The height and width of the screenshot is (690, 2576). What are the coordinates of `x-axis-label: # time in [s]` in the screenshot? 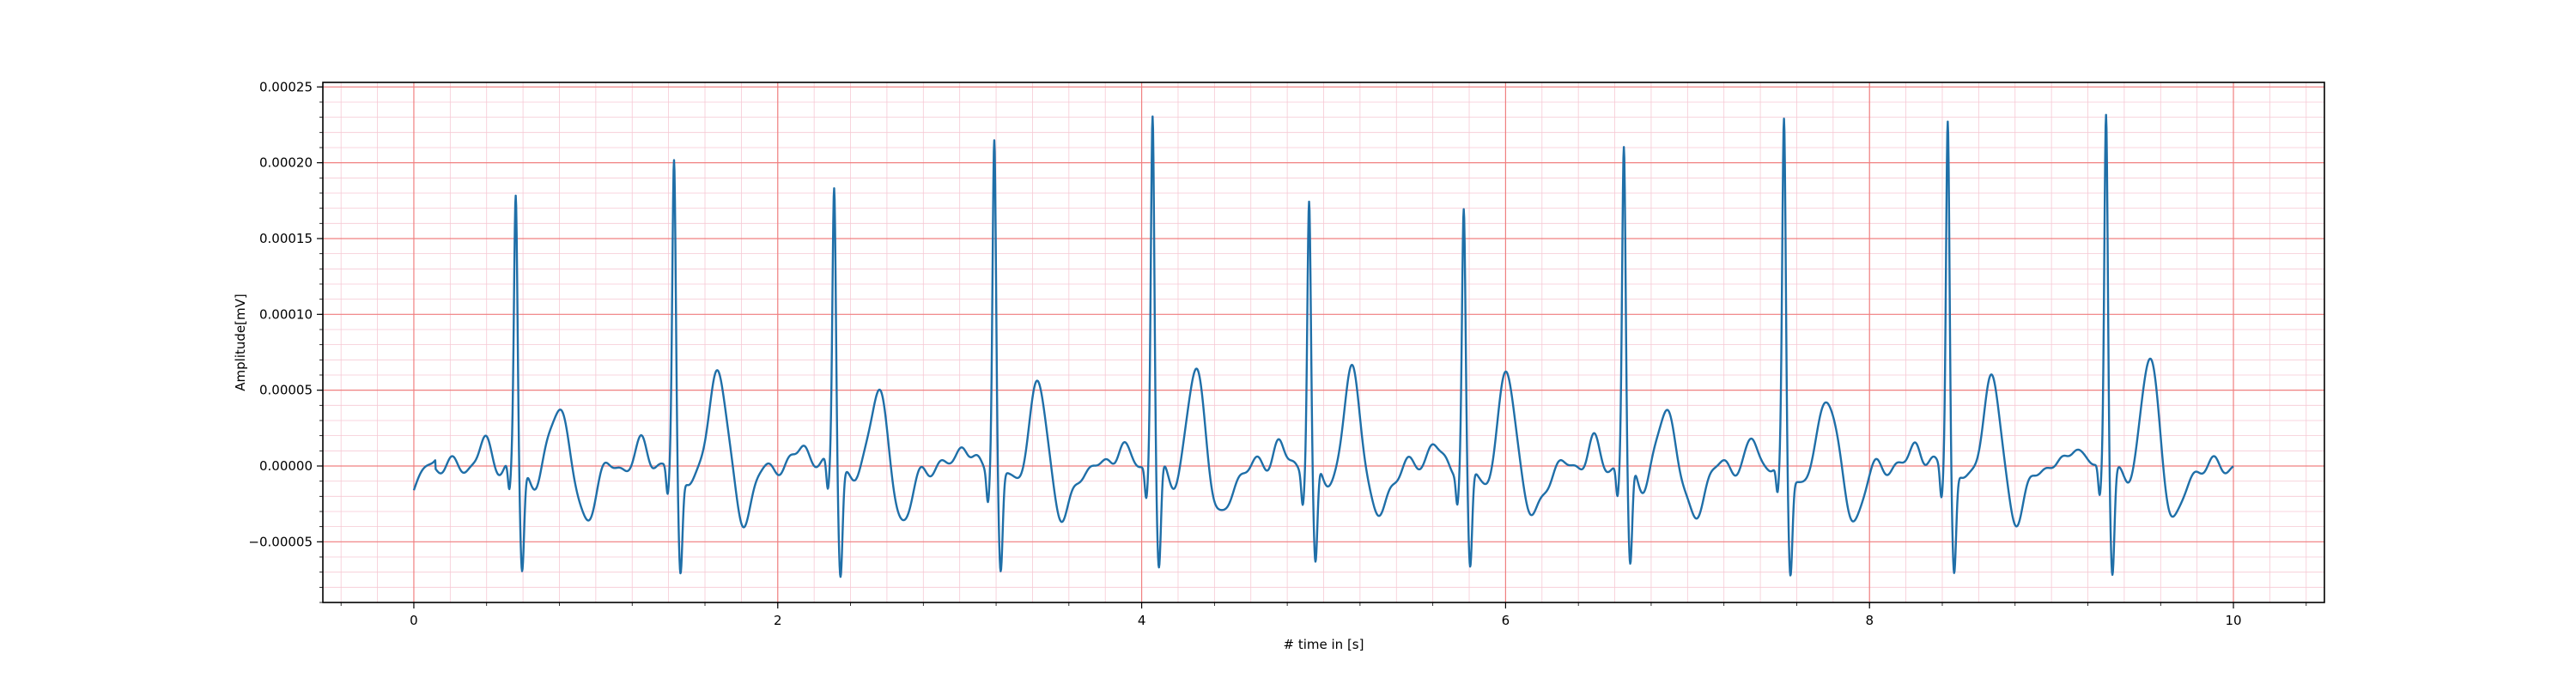 It's located at (1324, 644).